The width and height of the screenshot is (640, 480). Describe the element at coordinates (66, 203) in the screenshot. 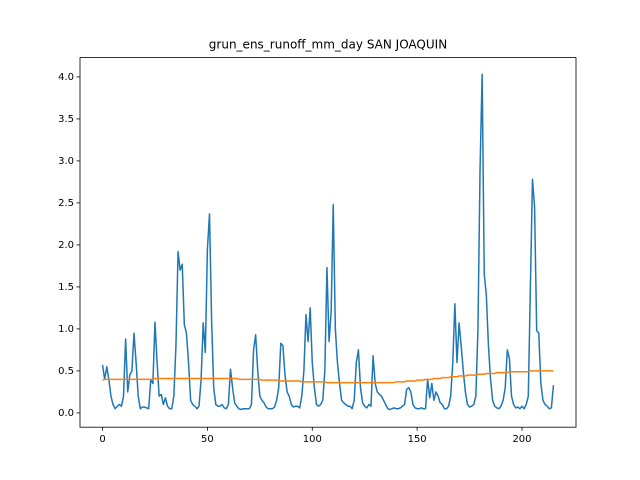

I see `y-tick-label: 2.5` at that location.